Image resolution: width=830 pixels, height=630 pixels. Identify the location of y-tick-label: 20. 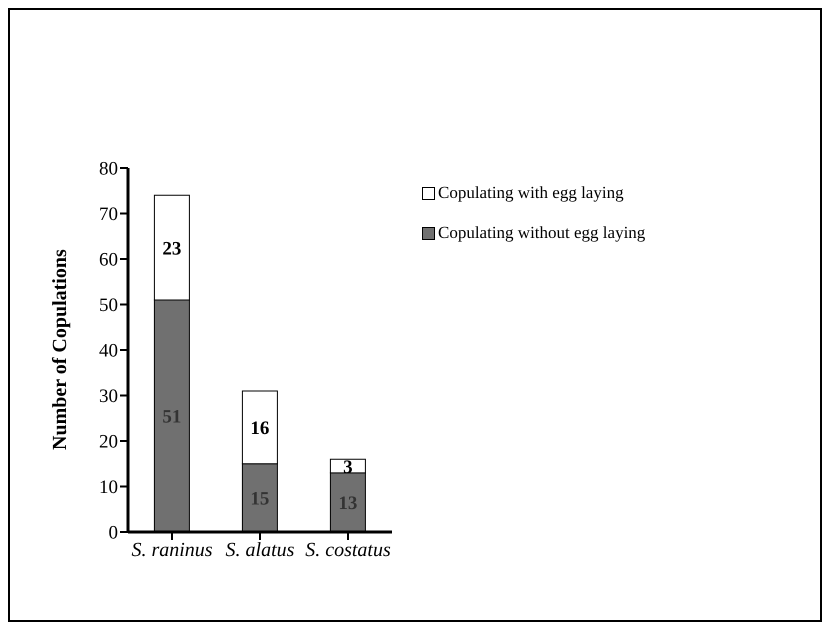
(108, 442).